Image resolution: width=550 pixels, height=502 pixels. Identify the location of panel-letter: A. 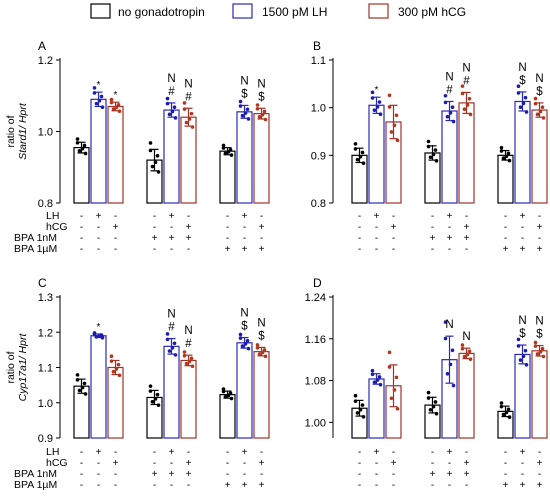
(42, 46).